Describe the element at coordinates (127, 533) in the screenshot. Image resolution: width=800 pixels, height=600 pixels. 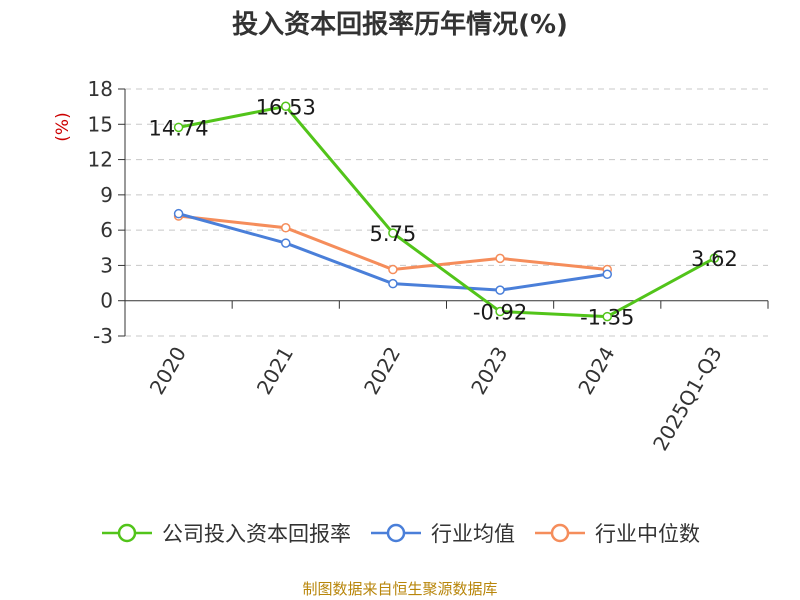
I see `legend-marker-company` at that location.